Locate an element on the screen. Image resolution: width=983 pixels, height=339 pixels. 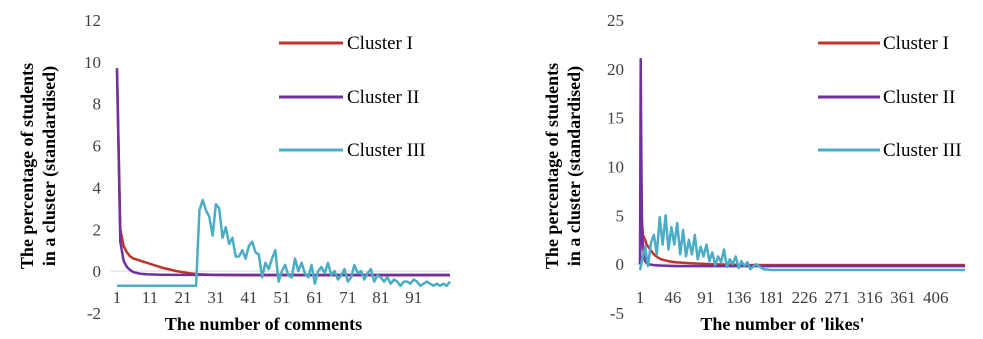
y-tick-label: 5 is located at coordinates (620, 215).